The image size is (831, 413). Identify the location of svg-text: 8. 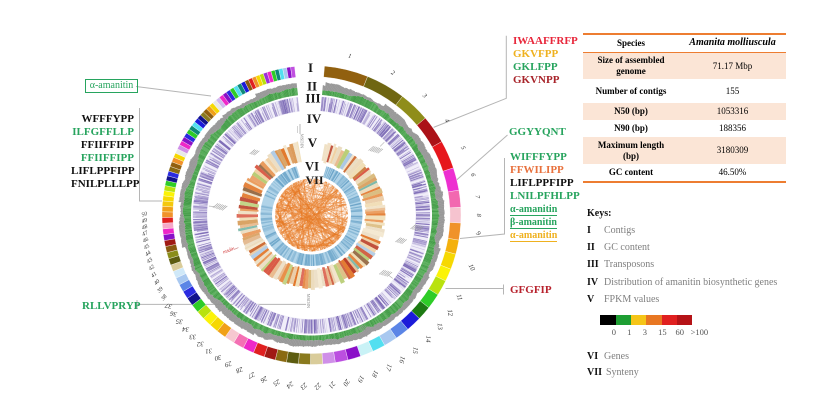
(478, 216).